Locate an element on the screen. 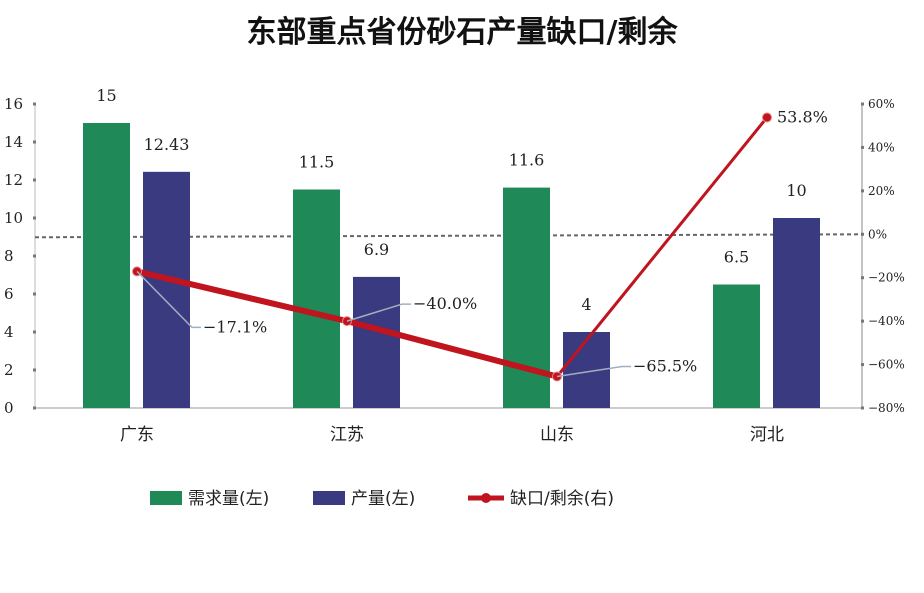 The image size is (924, 593). bar-data-label: 4 is located at coordinates (586, 304).